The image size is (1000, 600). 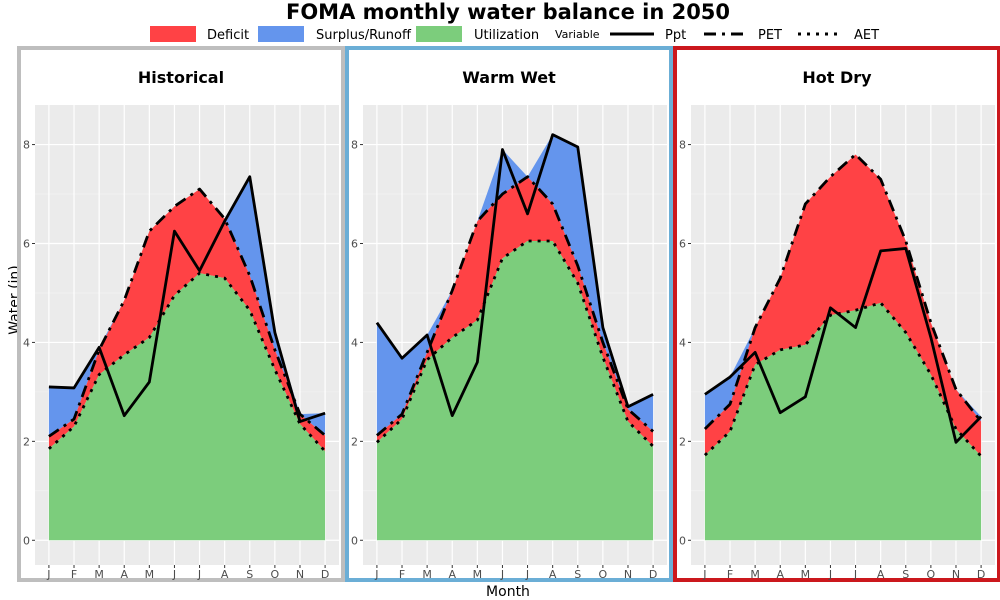 I want to click on legend-label-ppt: Ppt, so click(x=675, y=35).